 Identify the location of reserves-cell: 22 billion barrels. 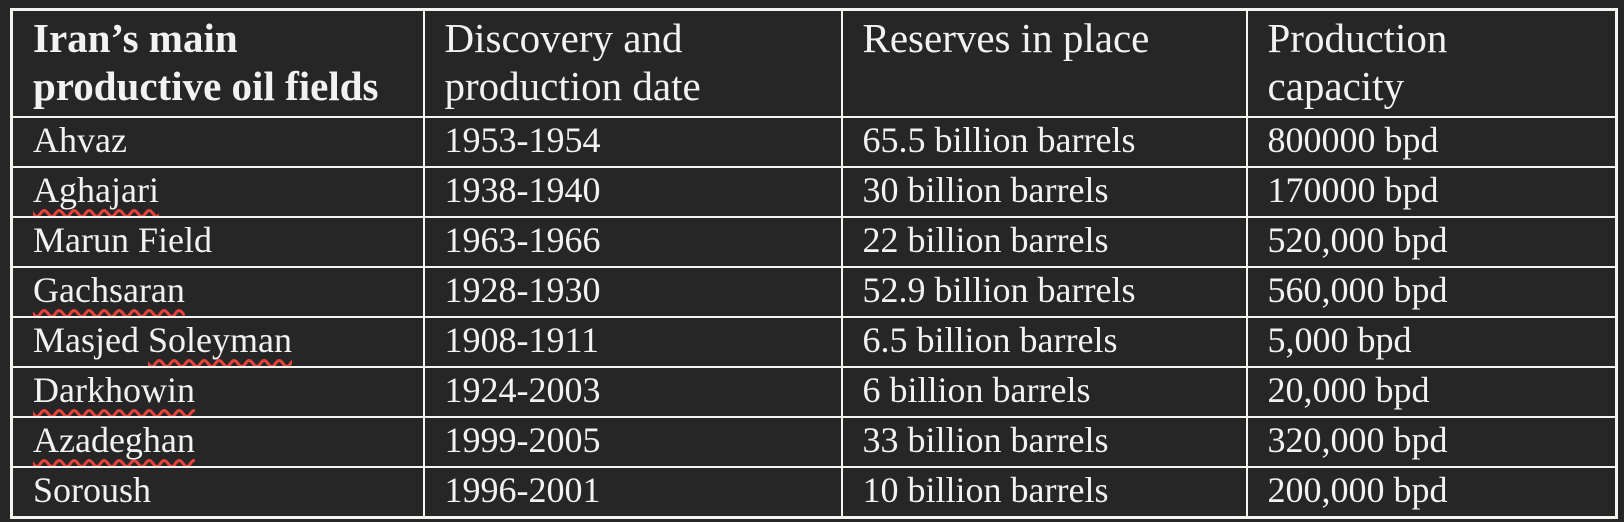
(1044, 242).